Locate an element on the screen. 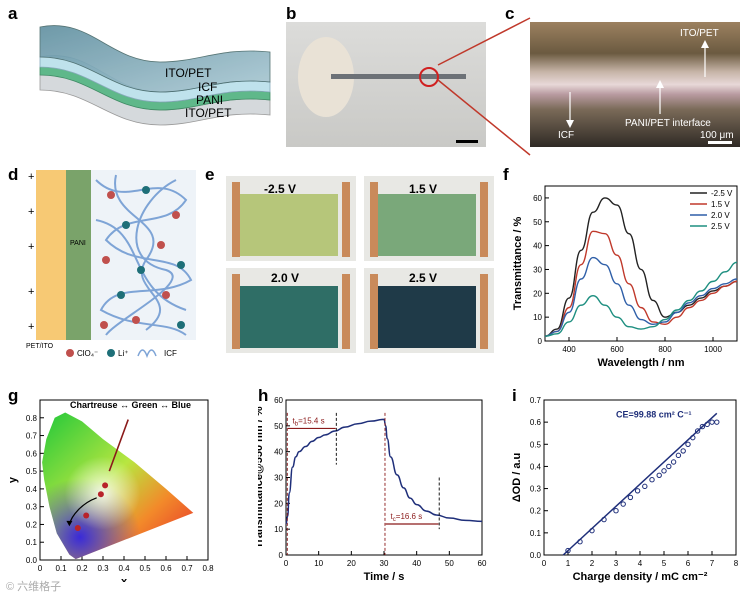 The width and height of the screenshot is (750, 598). y-axis-label: y is located at coordinates (14, 479).